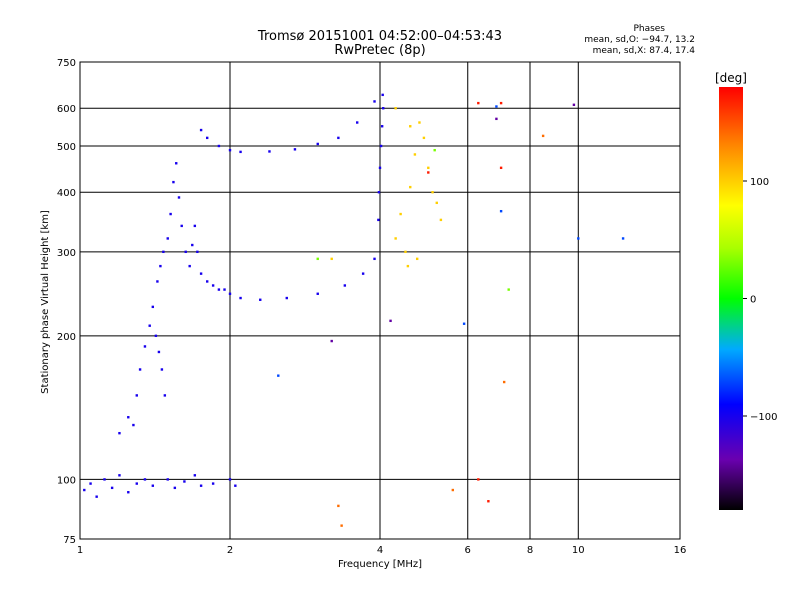 This screenshot has height=600, width=800. What do you see at coordinates (731, 78) in the screenshot?
I see `colorbar-unit-label: [deg]` at bounding box center [731, 78].